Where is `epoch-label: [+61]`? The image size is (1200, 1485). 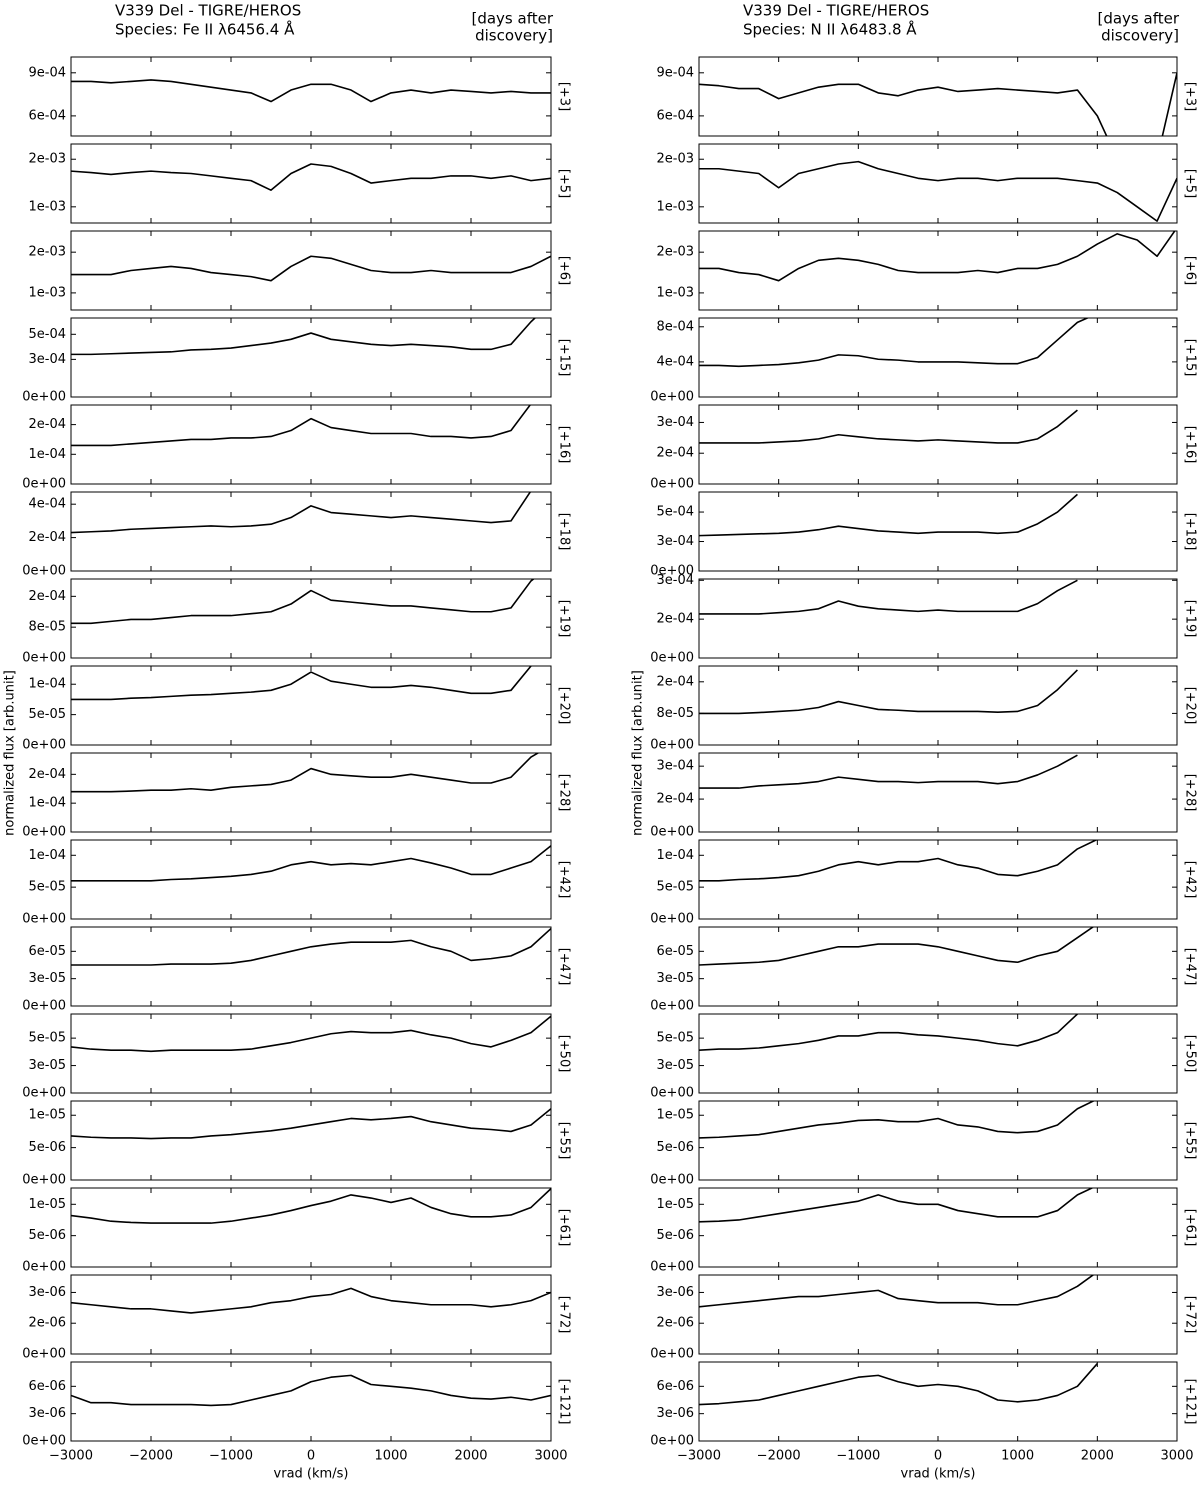 epoch-label: [+61] is located at coordinates (564, 1228).